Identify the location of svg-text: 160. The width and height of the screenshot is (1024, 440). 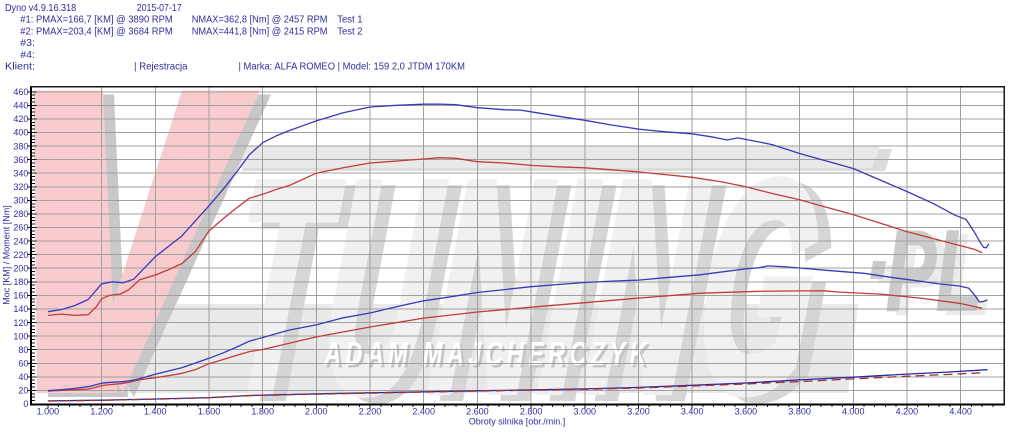
(20, 296).